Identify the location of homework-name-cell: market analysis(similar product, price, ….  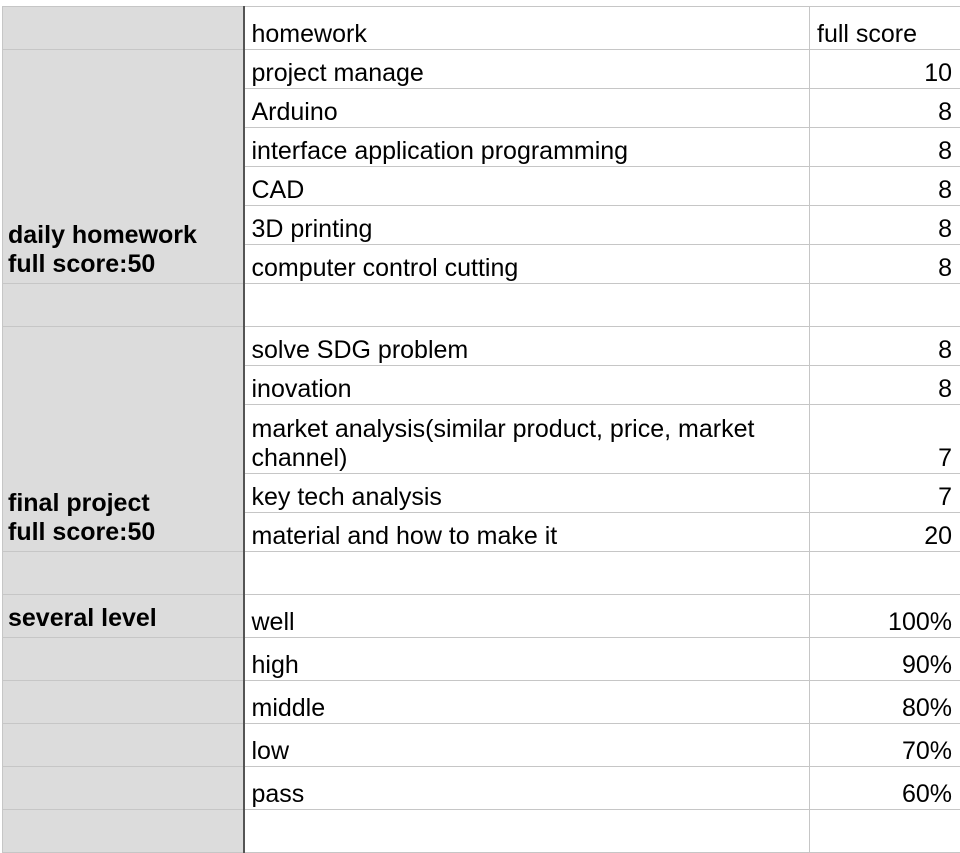
(527, 439).